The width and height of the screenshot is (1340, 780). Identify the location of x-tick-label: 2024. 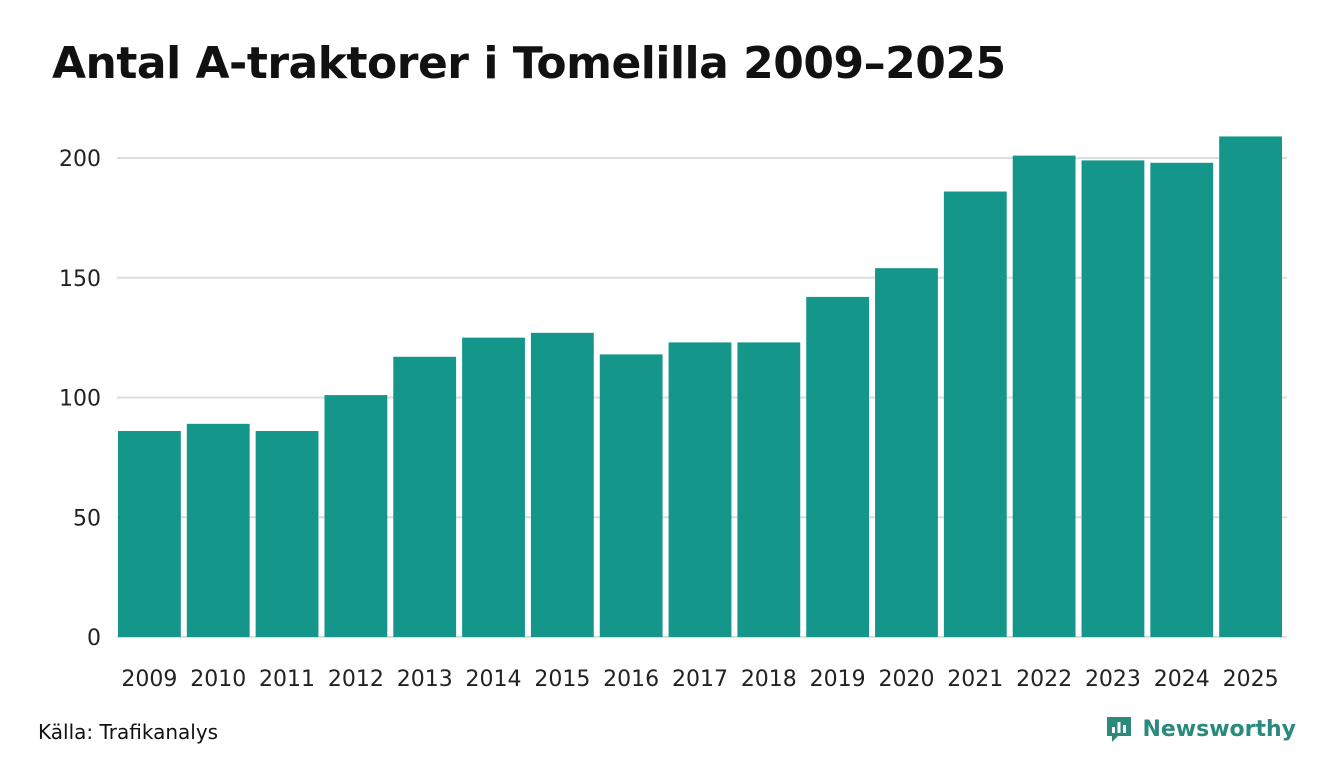
(1182, 679).